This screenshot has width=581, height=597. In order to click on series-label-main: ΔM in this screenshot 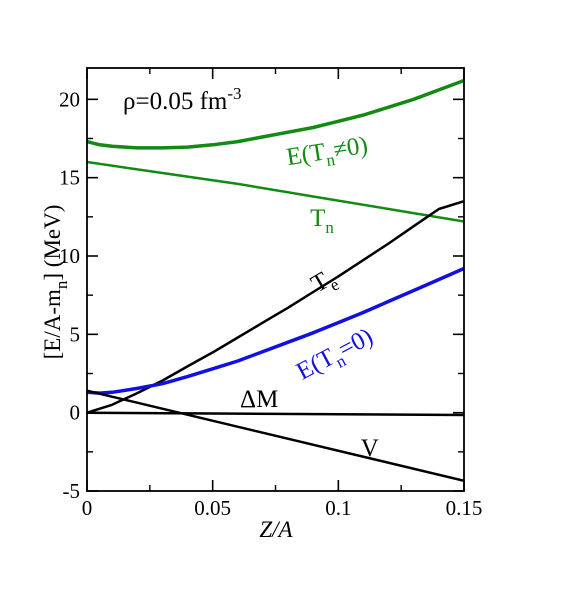, I will do `click(259, 399)`.